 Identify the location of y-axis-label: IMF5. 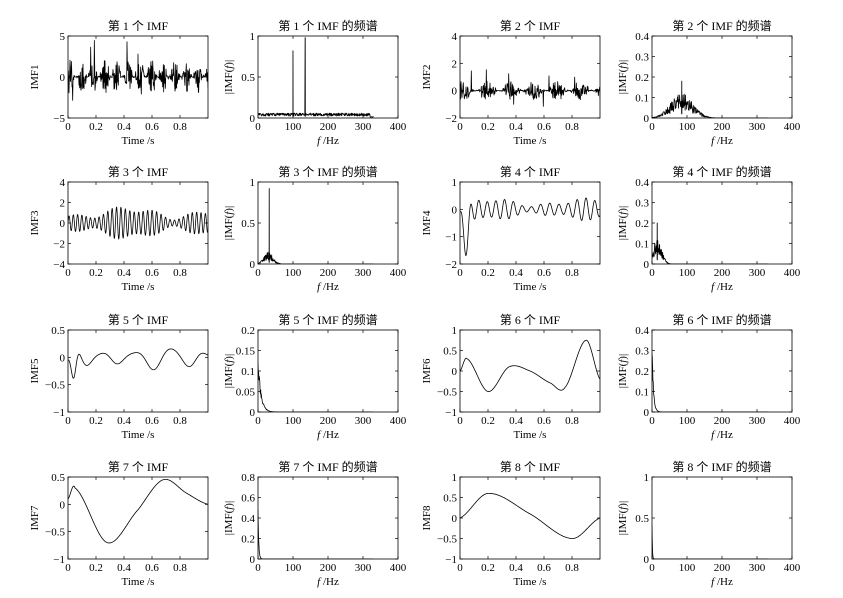
(35, 371).